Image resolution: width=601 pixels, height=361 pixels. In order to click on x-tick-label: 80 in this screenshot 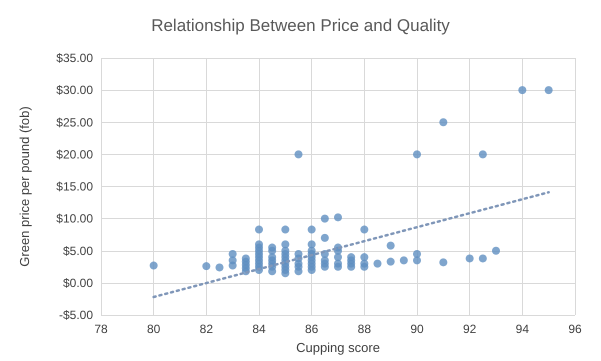, I will do `click(153, 329)`.